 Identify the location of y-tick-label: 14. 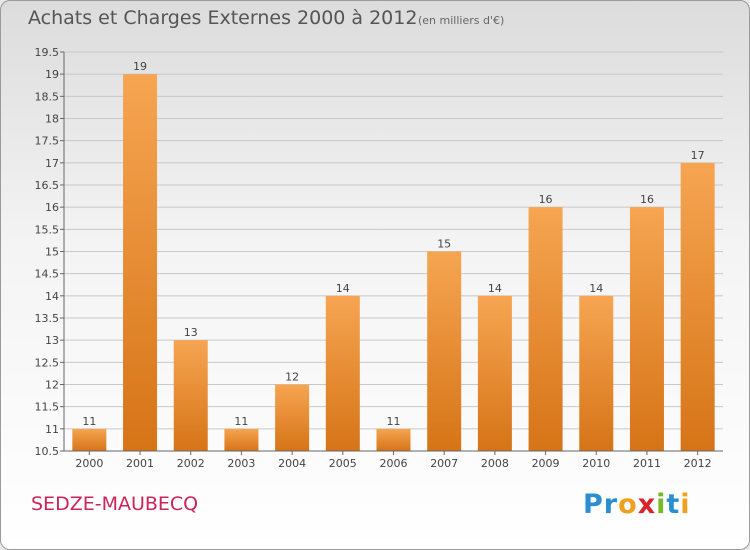
(52, 296).